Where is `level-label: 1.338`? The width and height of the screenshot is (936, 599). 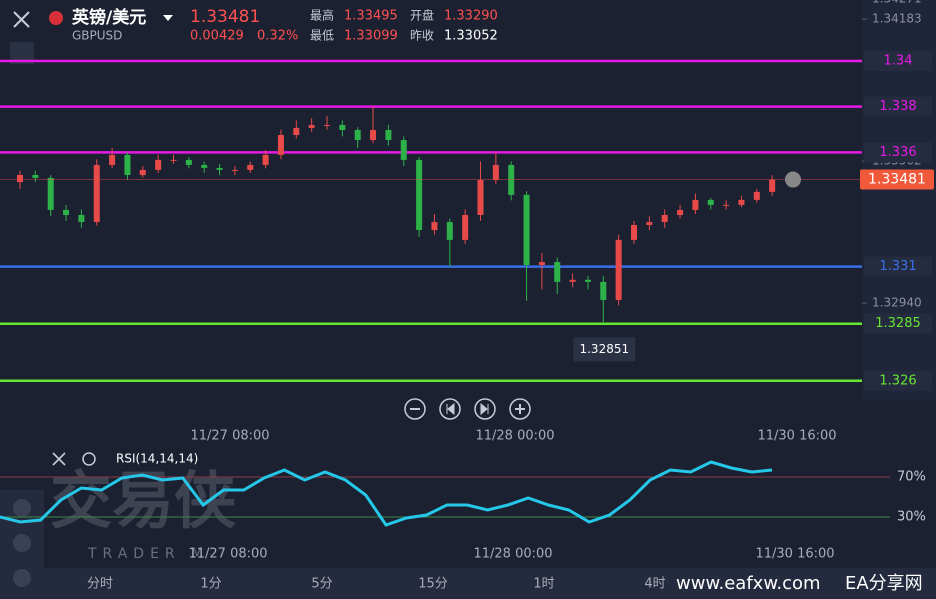
level-label: 1.338 is located at coordinates (897, 106).